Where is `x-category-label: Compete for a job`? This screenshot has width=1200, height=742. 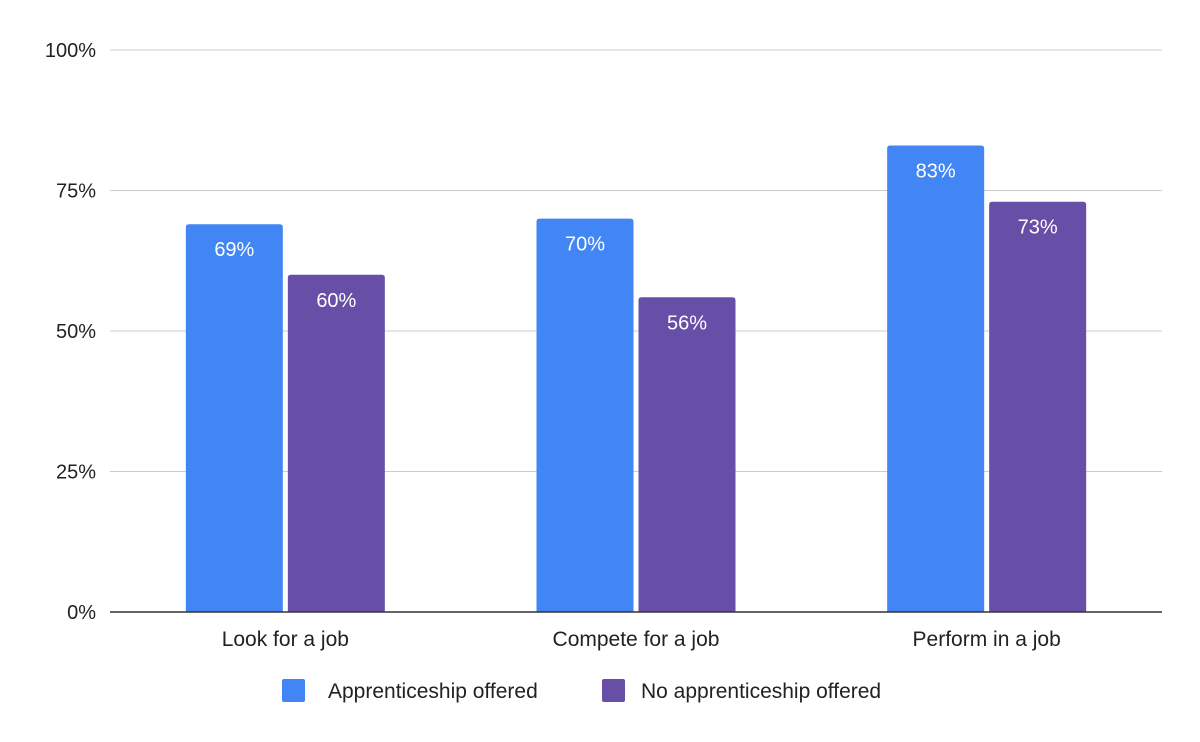 x-category-label: Compete for a job is located at coordinates (636, 639).